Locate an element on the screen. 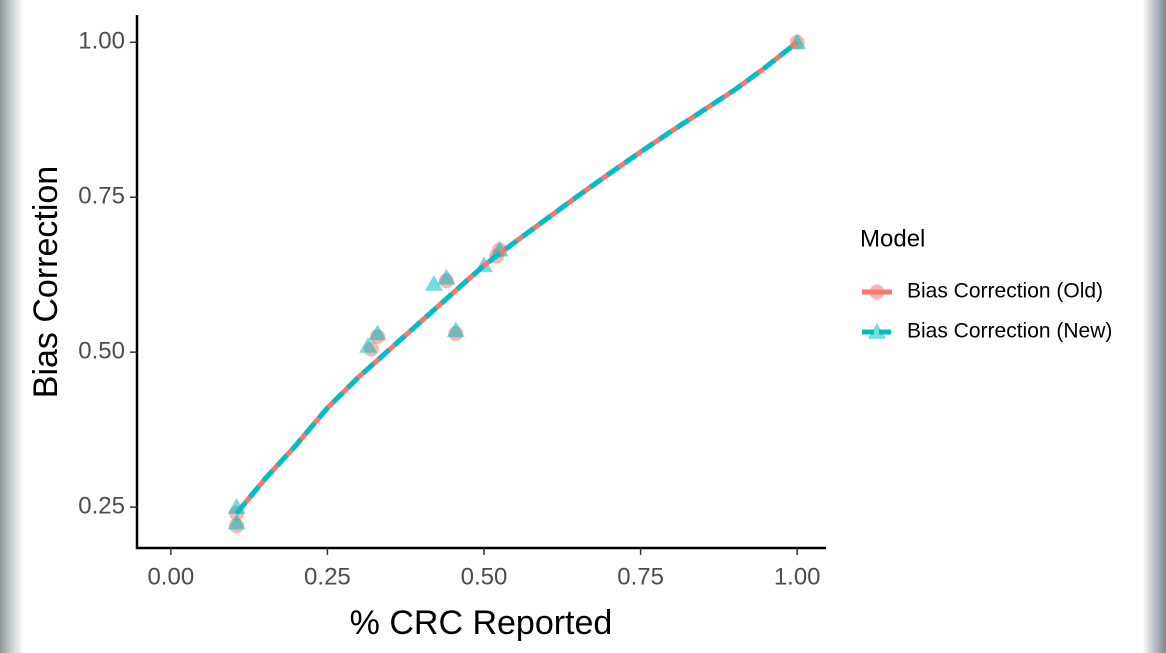  y-tick-label: 0.25 is located at coordinates (101, 505).